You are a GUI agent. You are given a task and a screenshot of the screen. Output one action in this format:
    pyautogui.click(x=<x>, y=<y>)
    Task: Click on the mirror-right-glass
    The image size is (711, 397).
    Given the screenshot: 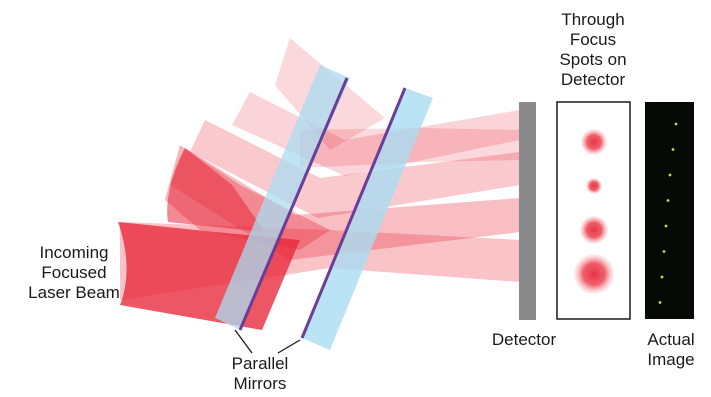 What is the action you would take?
    pyautogui.click(x=367, y=219)
    